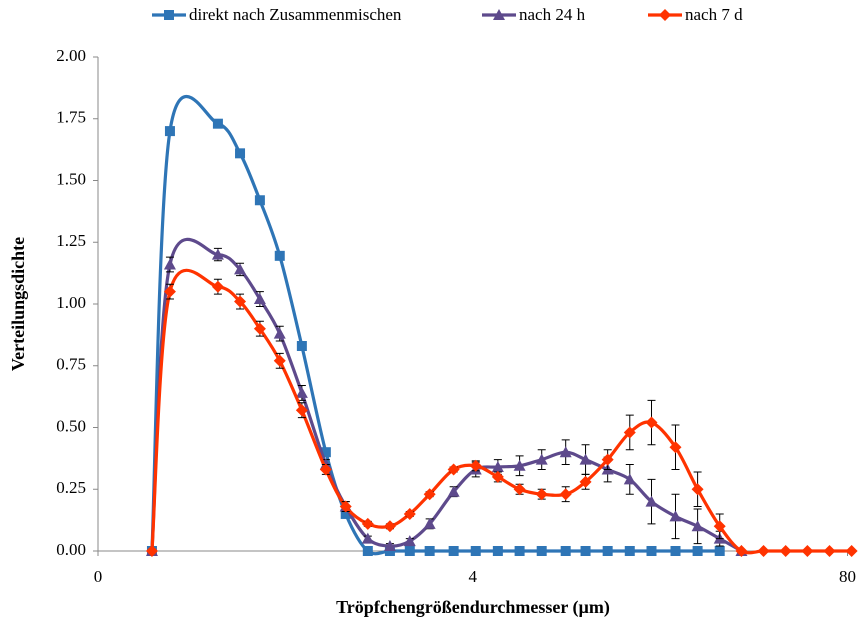  I want to click on y-tick-label: 1.00, so click(71, 302).